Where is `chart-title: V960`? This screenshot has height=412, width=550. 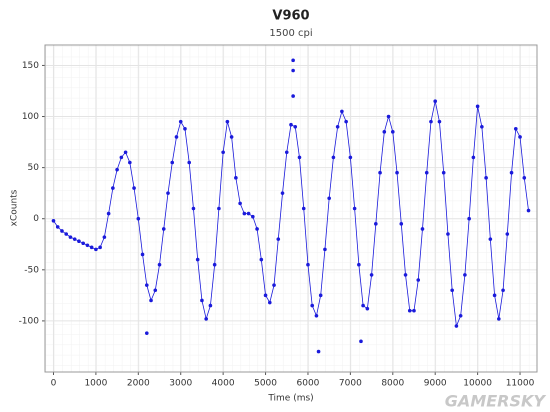 chart-title: V960 is located at coordinates (290, 16).